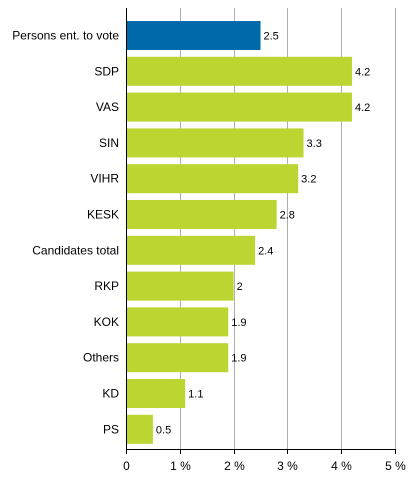 The width and height of the screenshot is (416, 491). Describe the element at coordinates (234, 466) in the screenshot. I see `x-tick-label: 2 %` at that location.